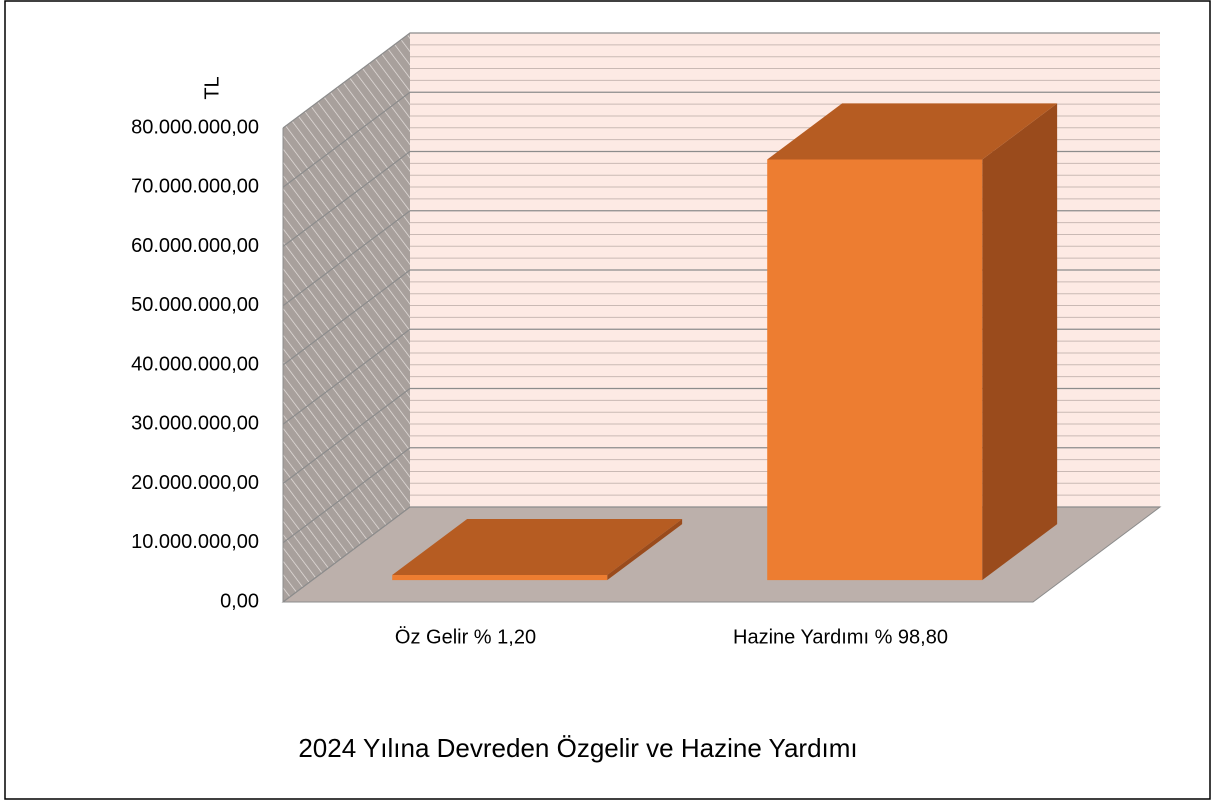 The image size is (1215, 808). Describe the element at coordinates (195, 542) in the screenshot. I see `y-tick-label: 10.000.000,00` at that location.